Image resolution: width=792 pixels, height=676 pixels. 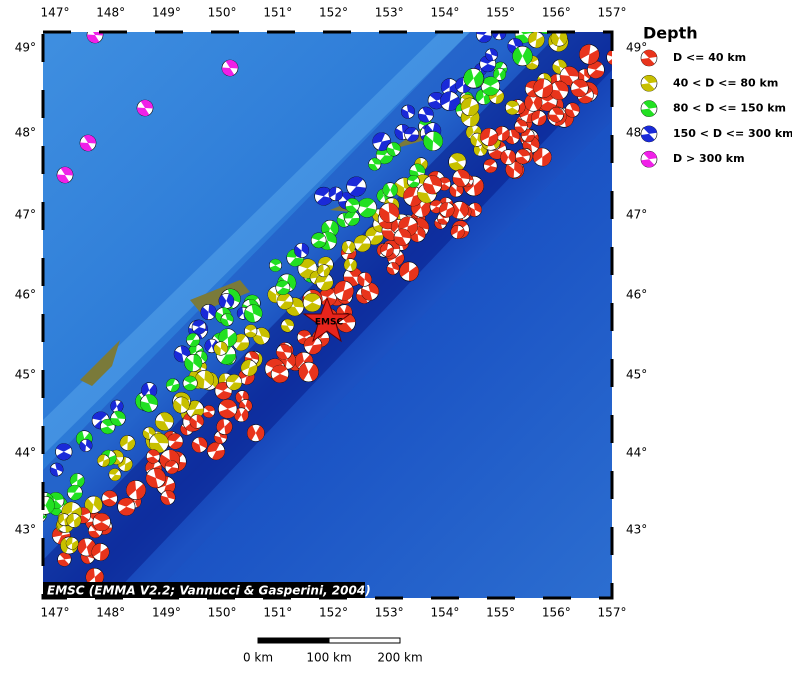 What do you see at coordinates (399, 658) in the screenshot?
I see `scale-label: 200 km` at bounding box center [399, 658].